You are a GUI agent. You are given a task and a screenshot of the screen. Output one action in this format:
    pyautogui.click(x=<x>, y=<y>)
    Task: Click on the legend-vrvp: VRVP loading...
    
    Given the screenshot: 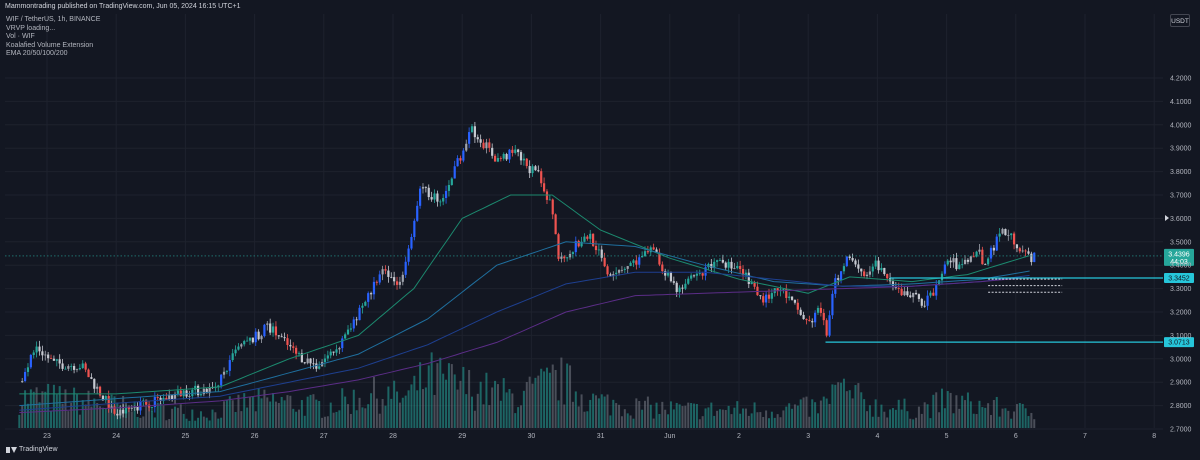 What is the action you would take?
    pyautogui.click(x=31, y=28)
    